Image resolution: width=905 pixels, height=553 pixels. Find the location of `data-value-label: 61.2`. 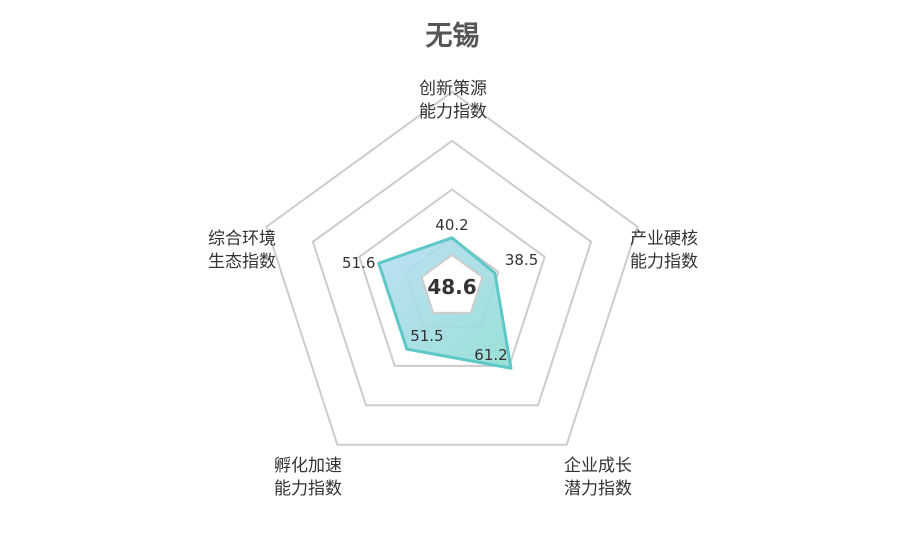

data-value-label: 61.2 is located at coordinates (490, 355).